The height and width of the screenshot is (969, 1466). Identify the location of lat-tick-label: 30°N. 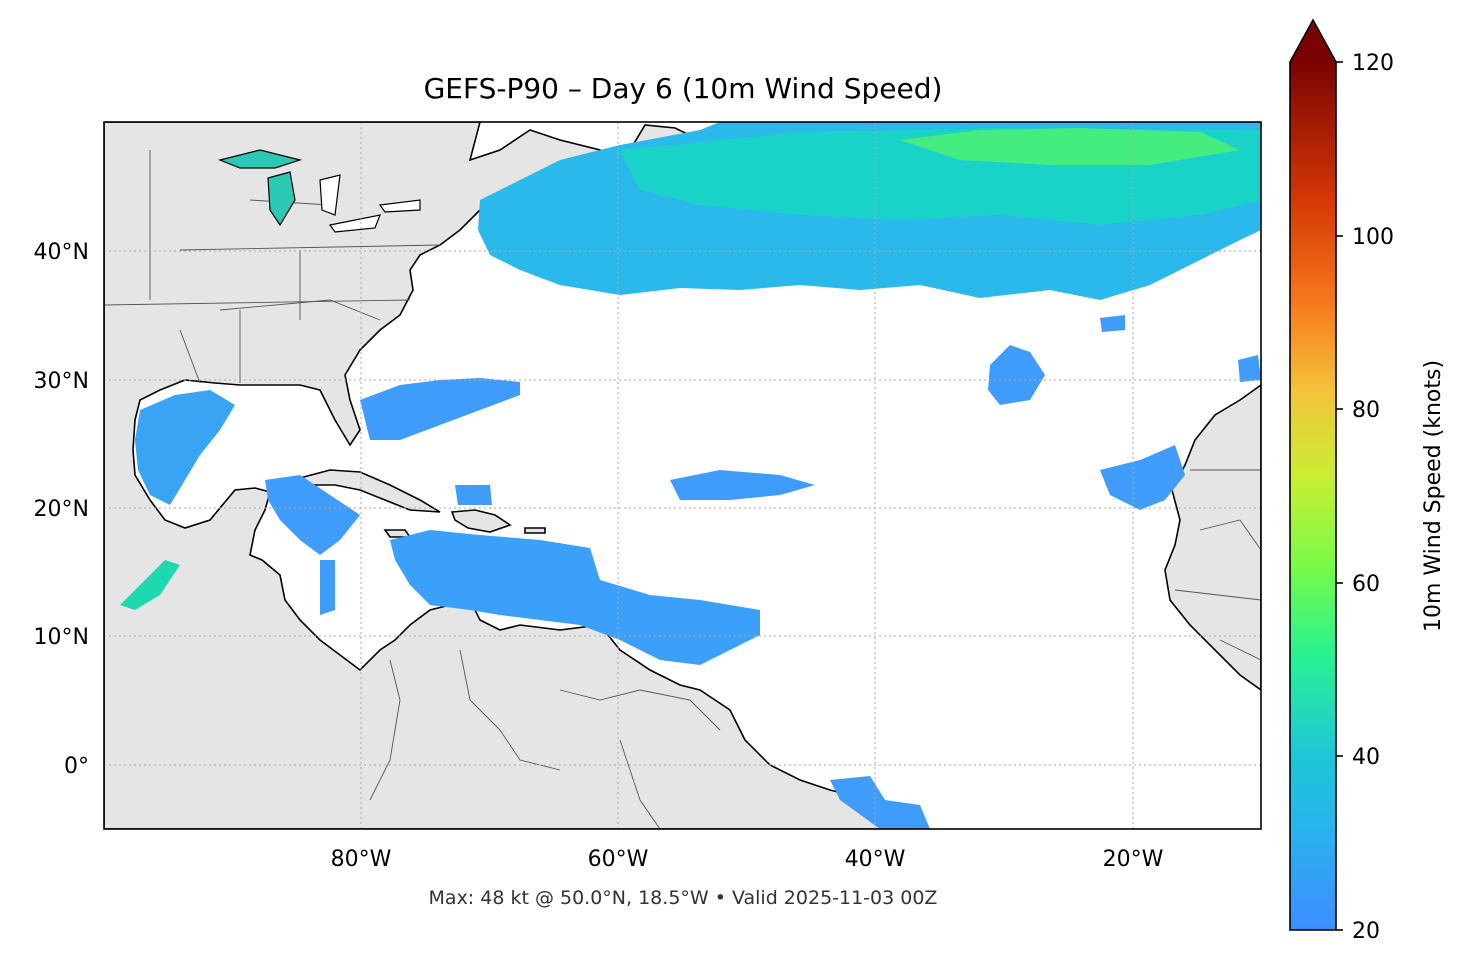
(61, 381).